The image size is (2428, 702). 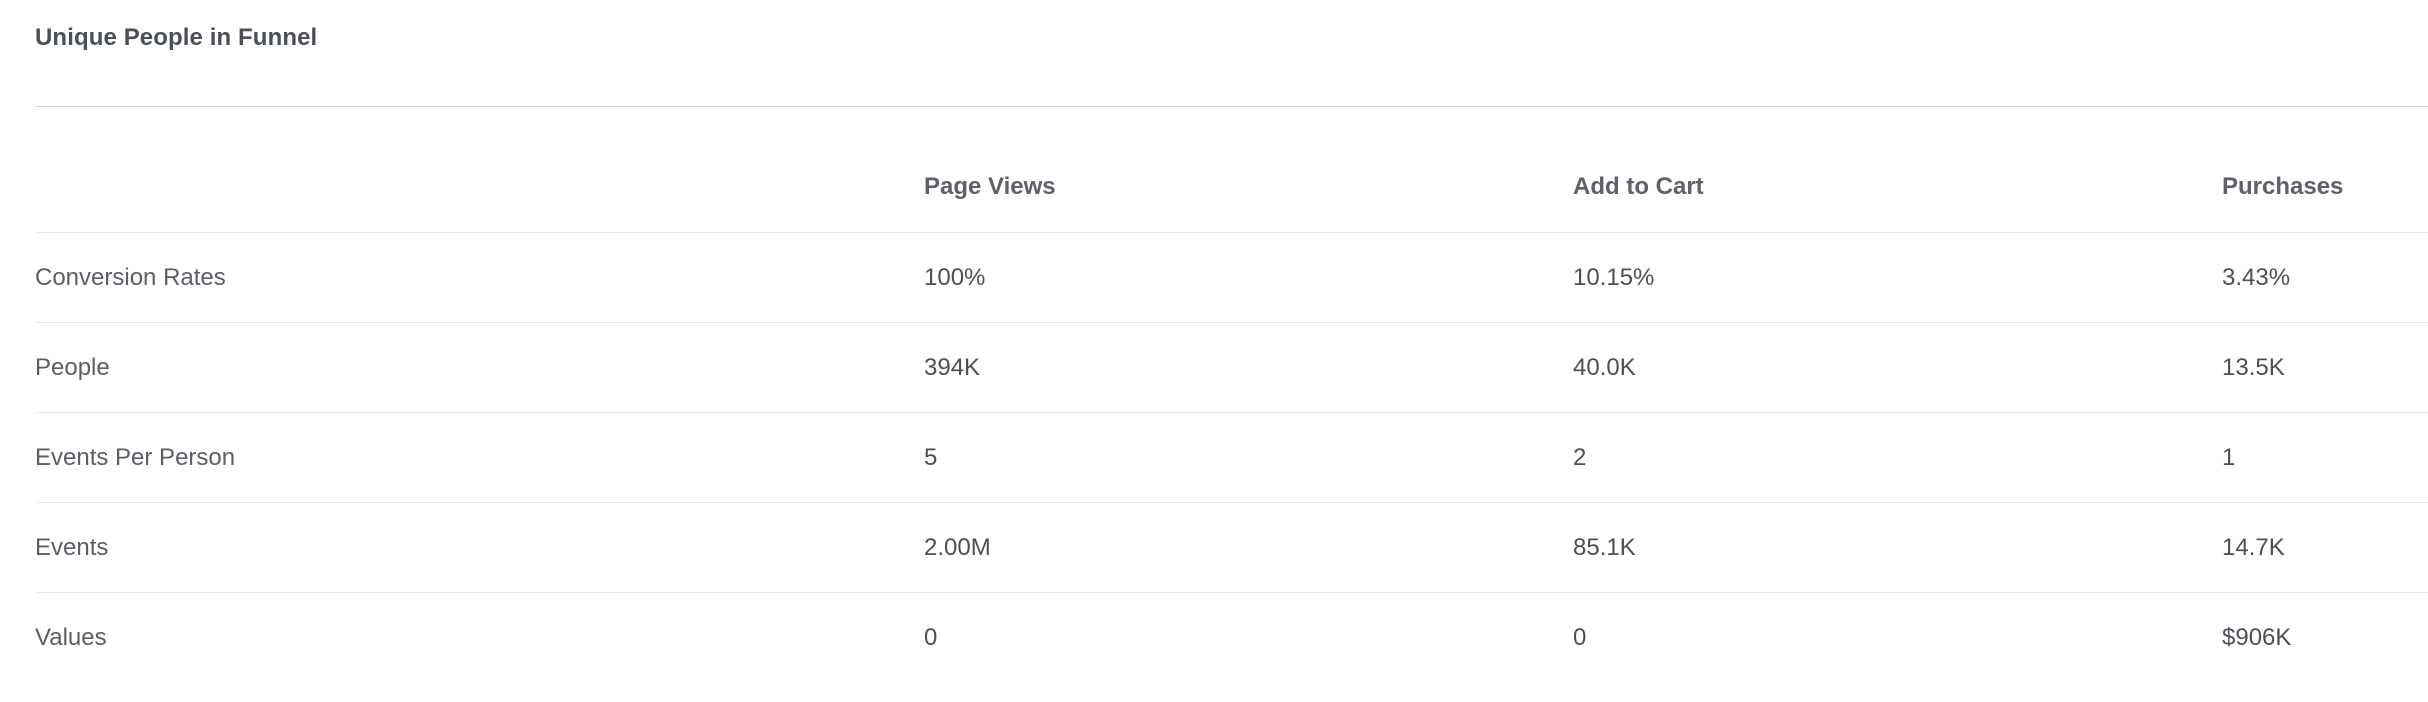 I want to click on table-cell: 85.1K, so click(x=1604, y=547).